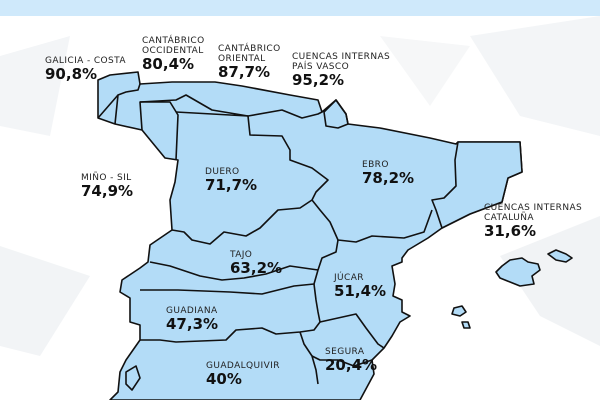  Describe the element at coordinates (244, 72) in the screenshot. I see `basin-value: 87,7%` at that location.